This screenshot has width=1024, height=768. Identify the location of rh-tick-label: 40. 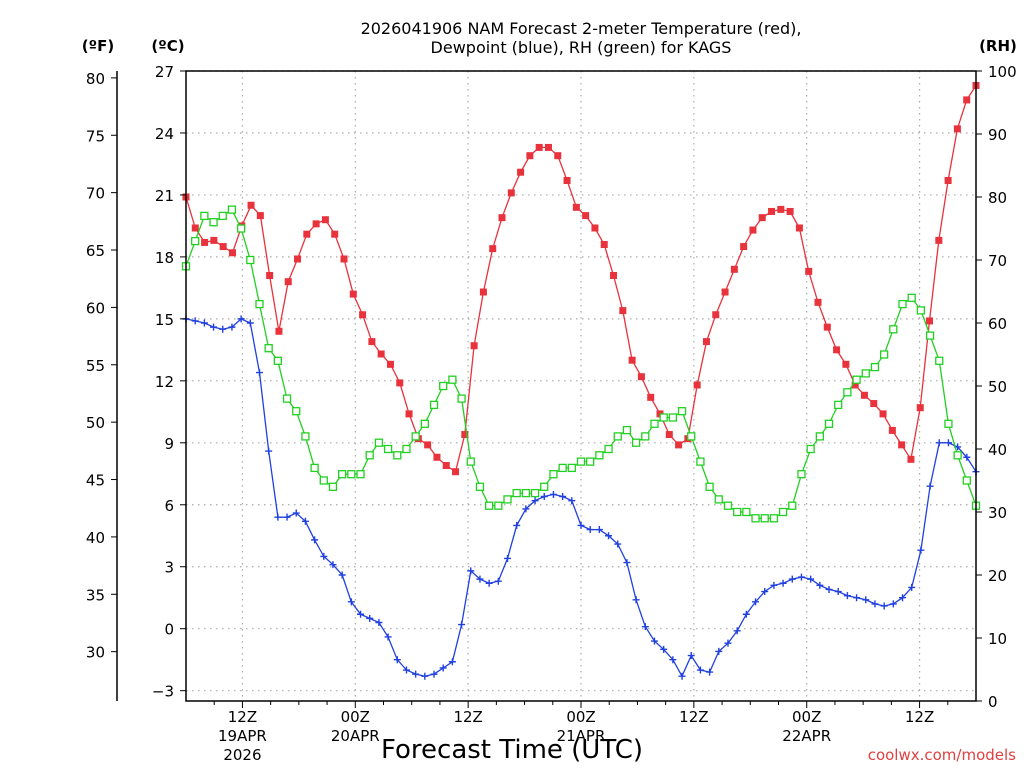
(997, 450).